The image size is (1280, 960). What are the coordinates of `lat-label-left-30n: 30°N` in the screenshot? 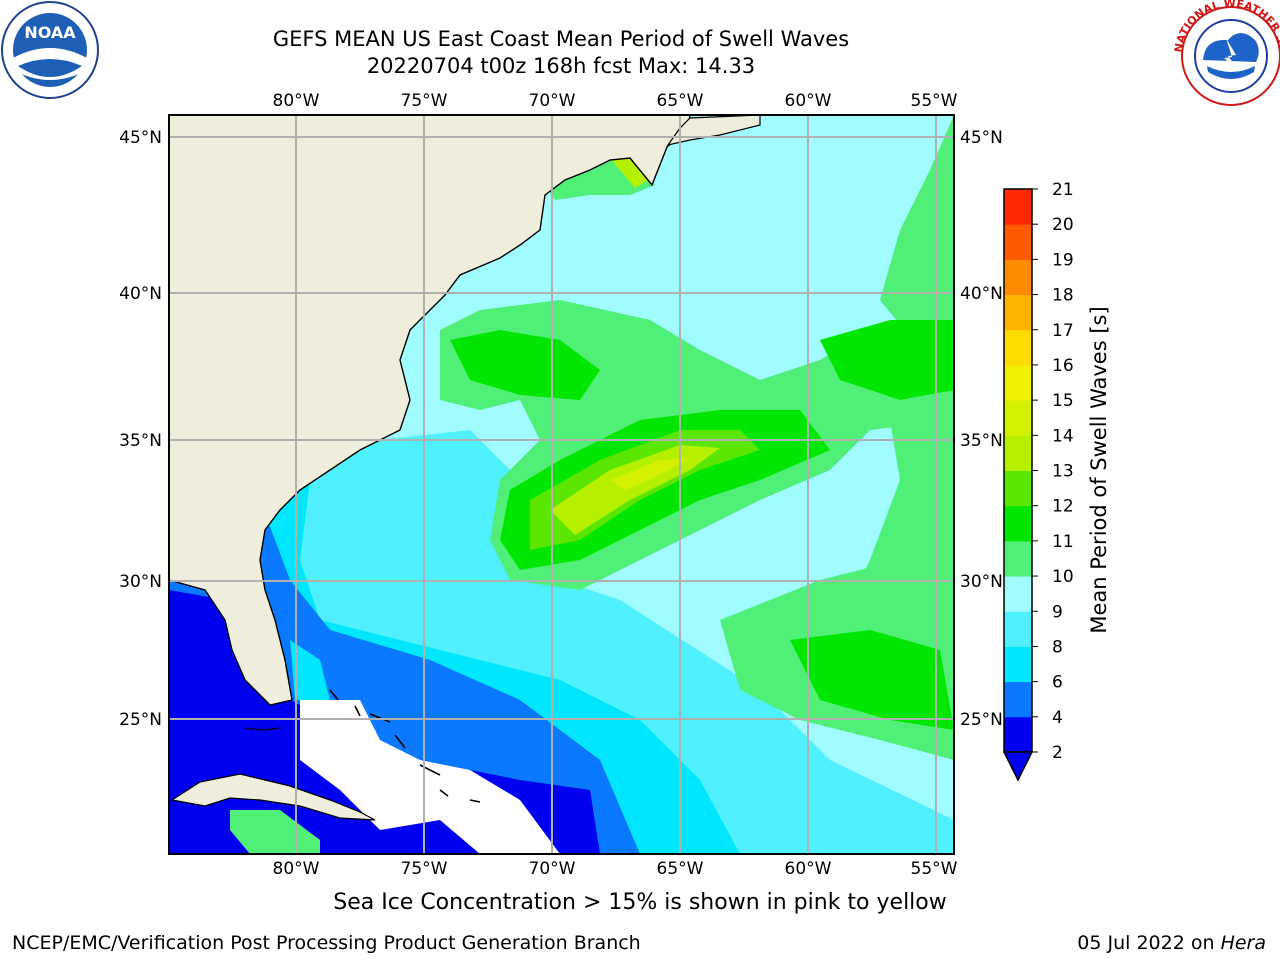 It's located at (140, 582).